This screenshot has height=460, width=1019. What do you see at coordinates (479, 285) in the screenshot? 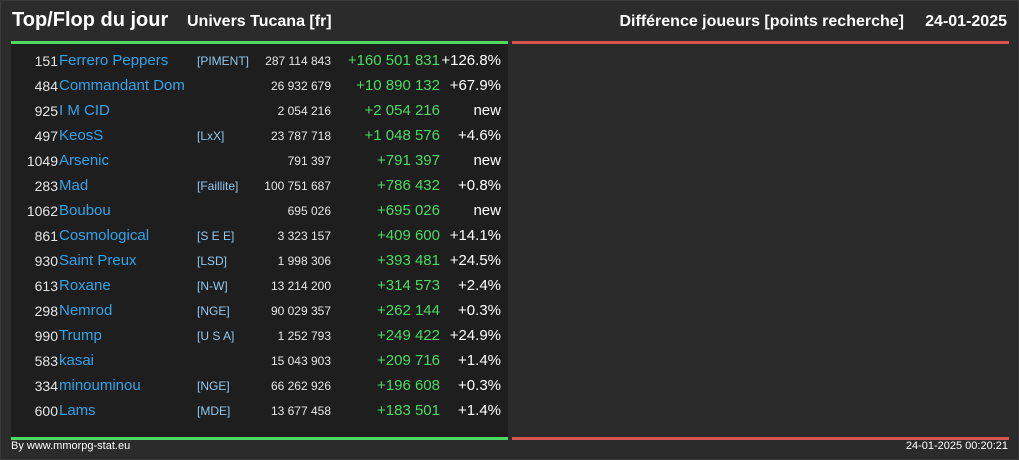
I see `percent-change: +2.4%` at bounding box center [479, 285].